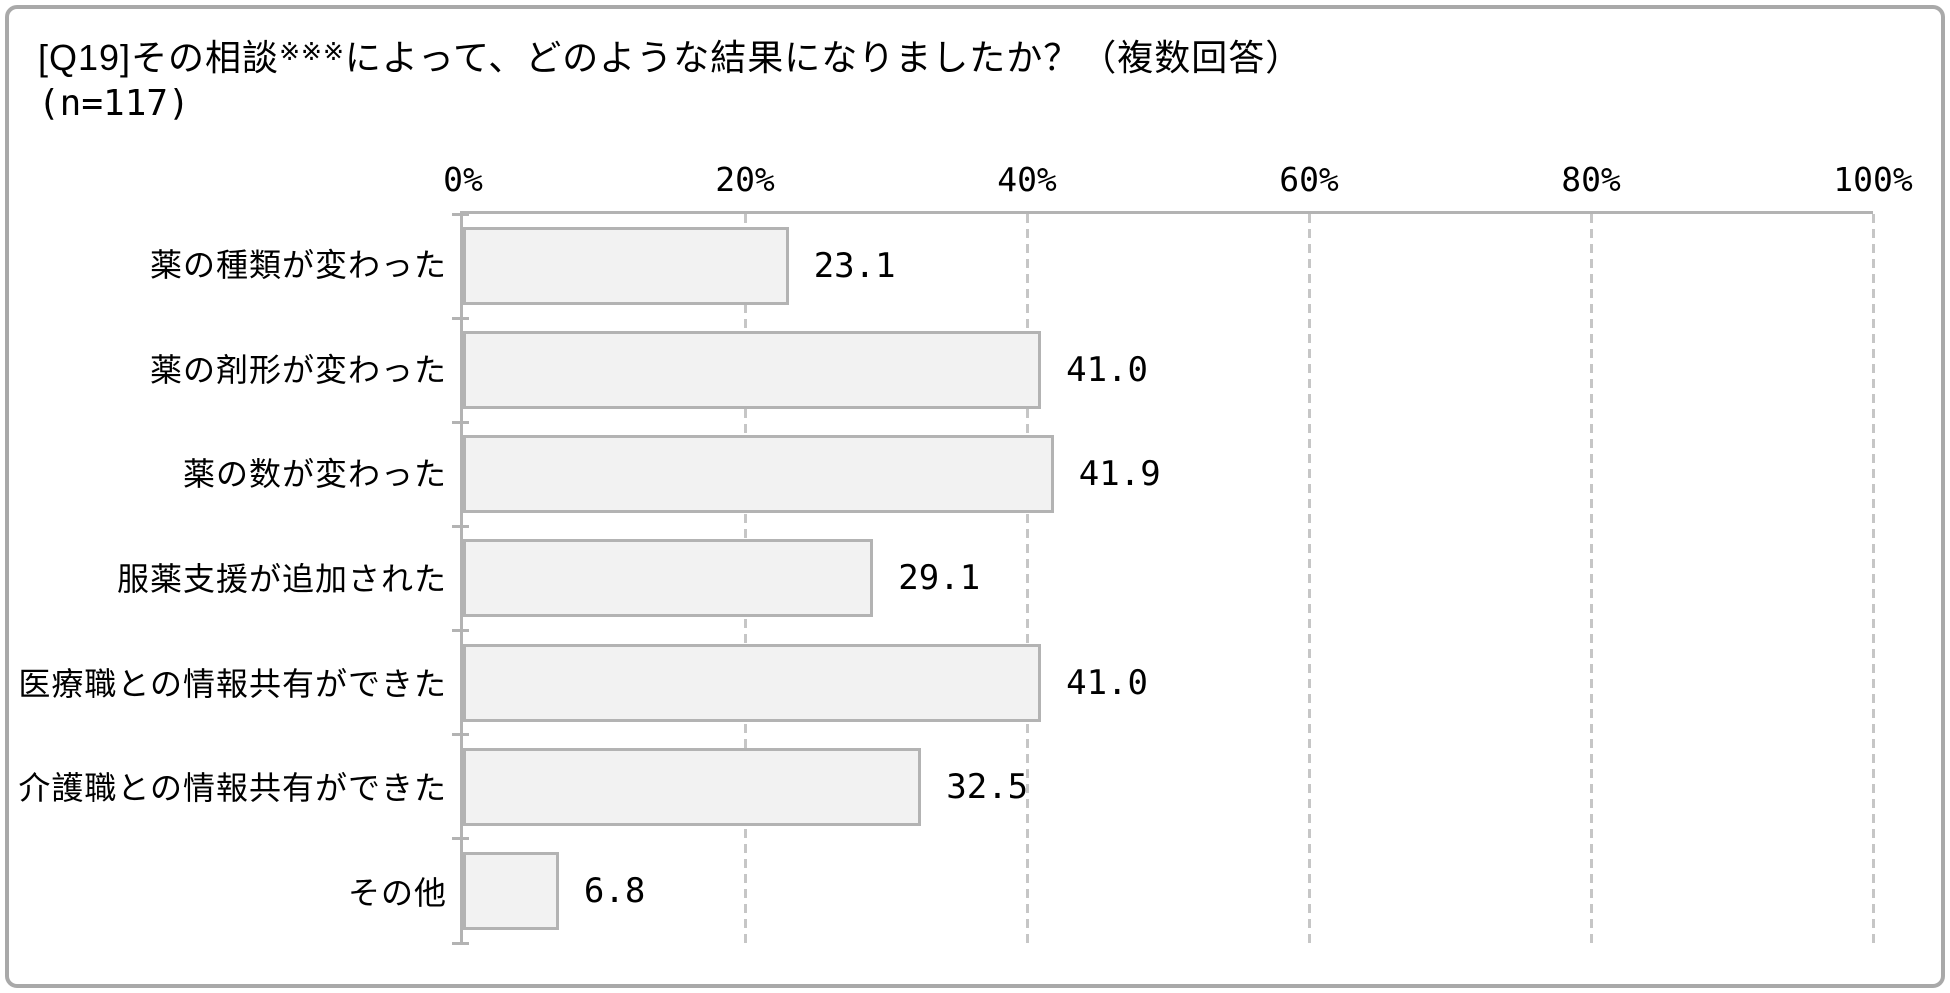 This screenshot has height=993, width=1950. I want to click on category-label: 薬の数が変わった, so click(314, 474).